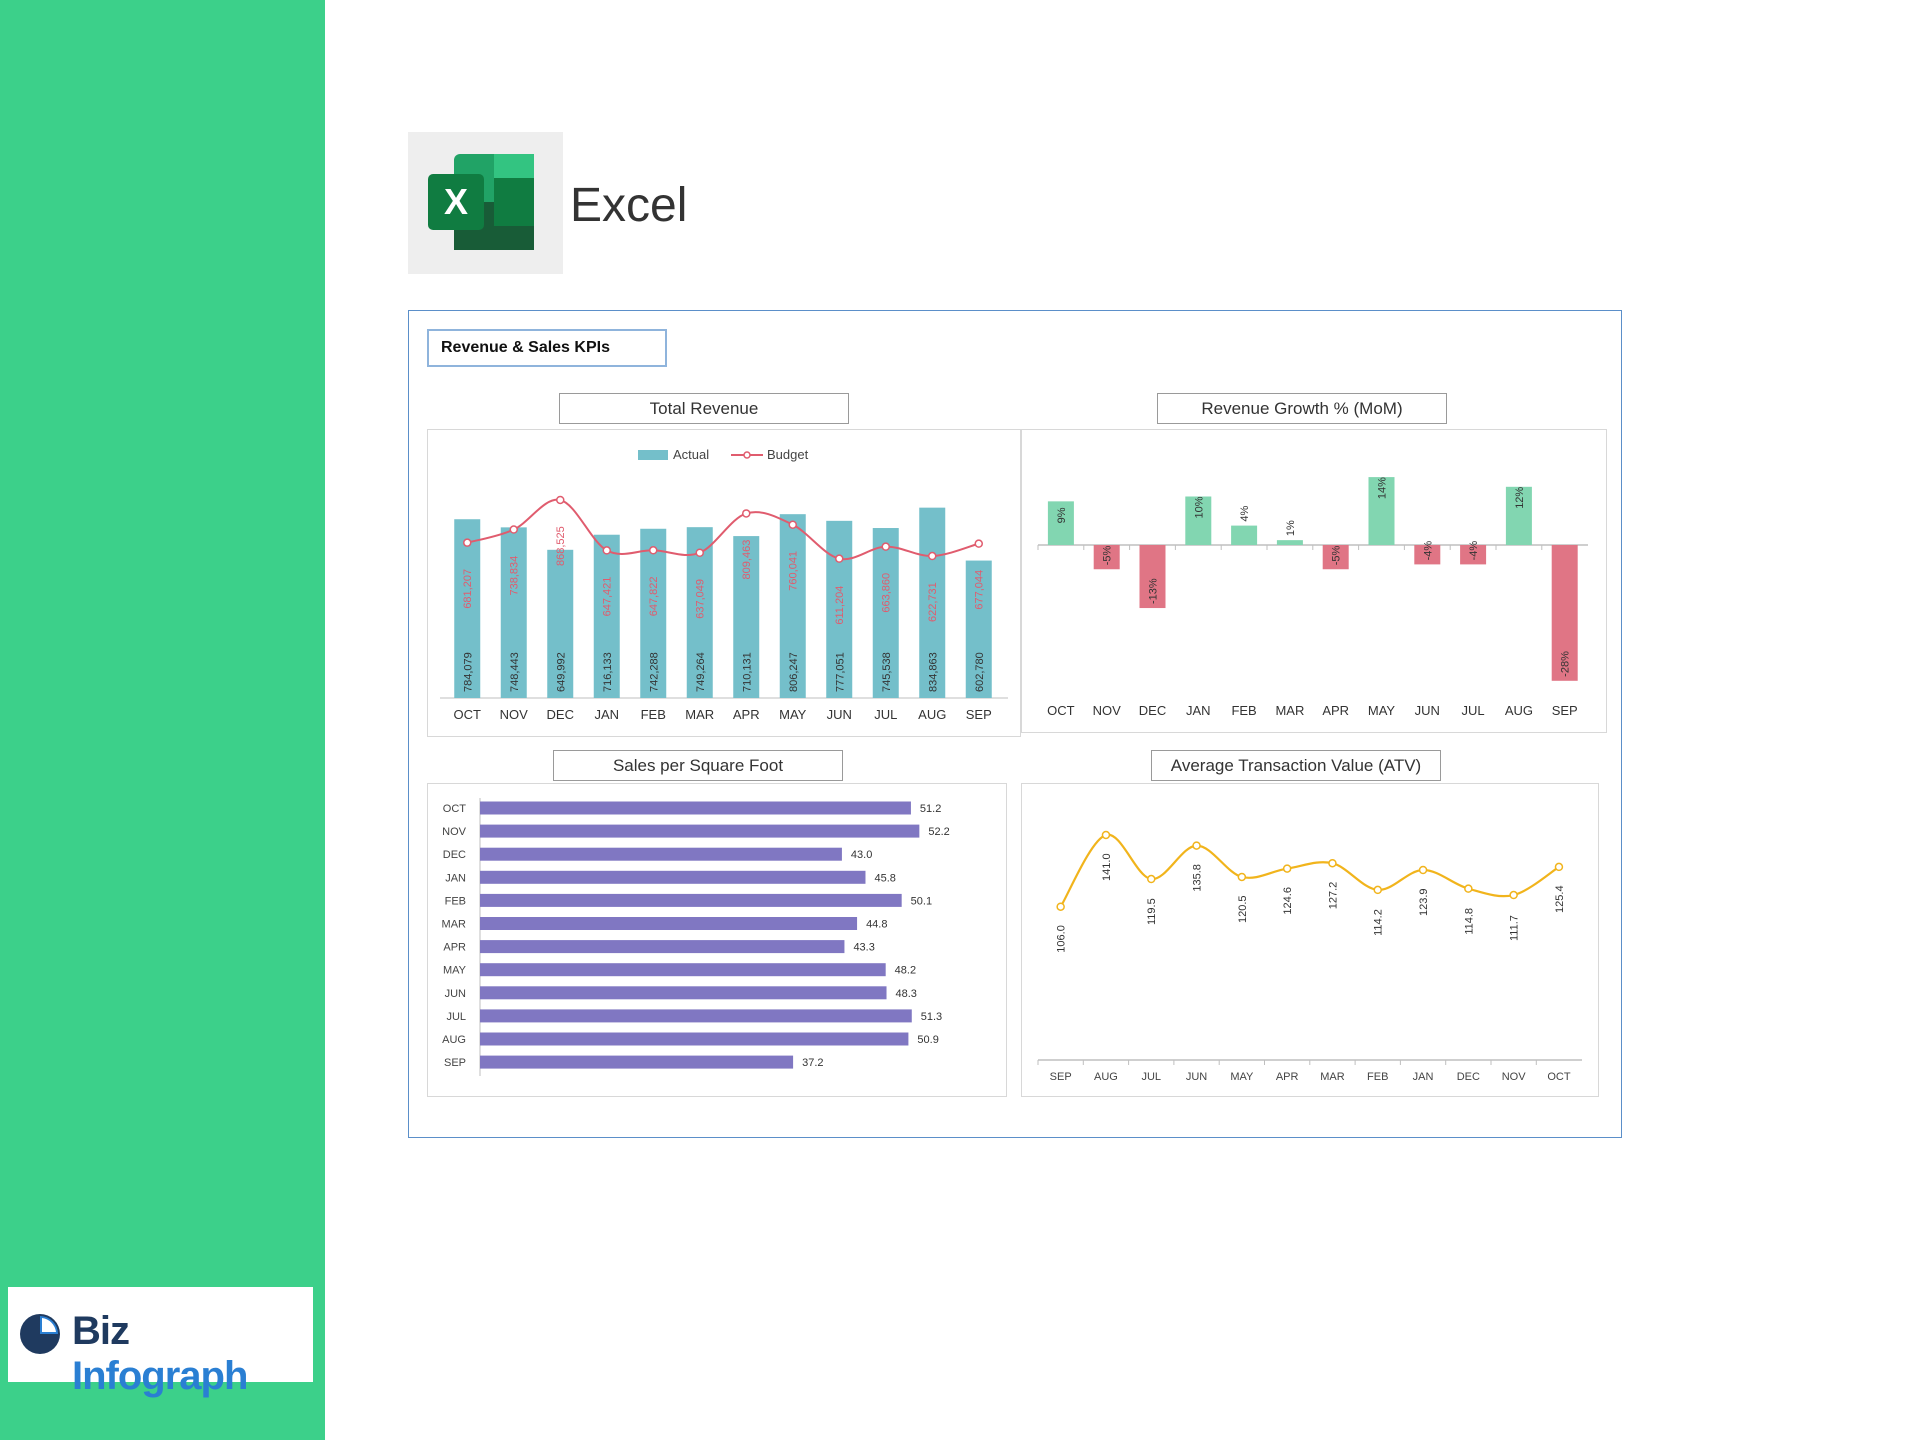  Describe the element at coordinates (515, 576) in the screenshot. I see `budget-label: 738,834` at that location.